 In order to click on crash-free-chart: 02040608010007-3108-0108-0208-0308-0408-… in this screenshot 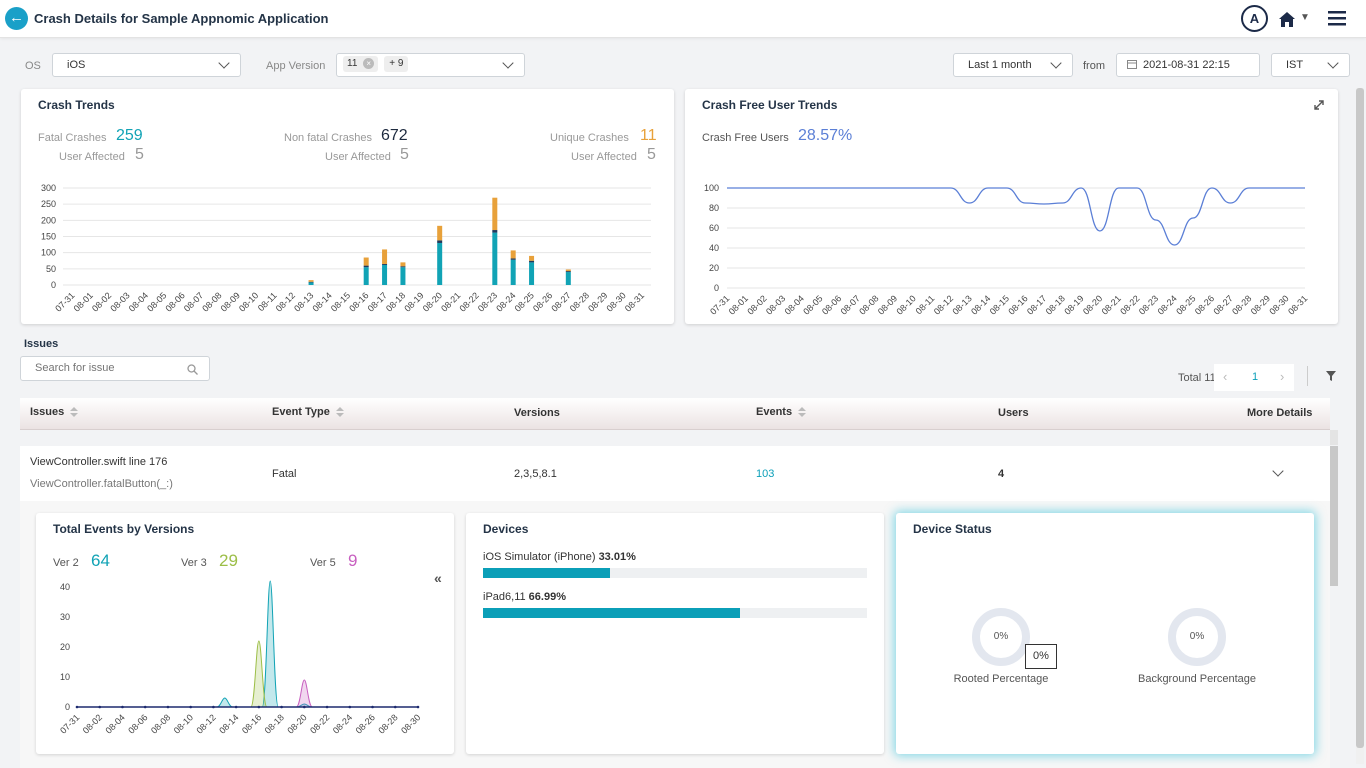, I will do `click(1006, 250)`.